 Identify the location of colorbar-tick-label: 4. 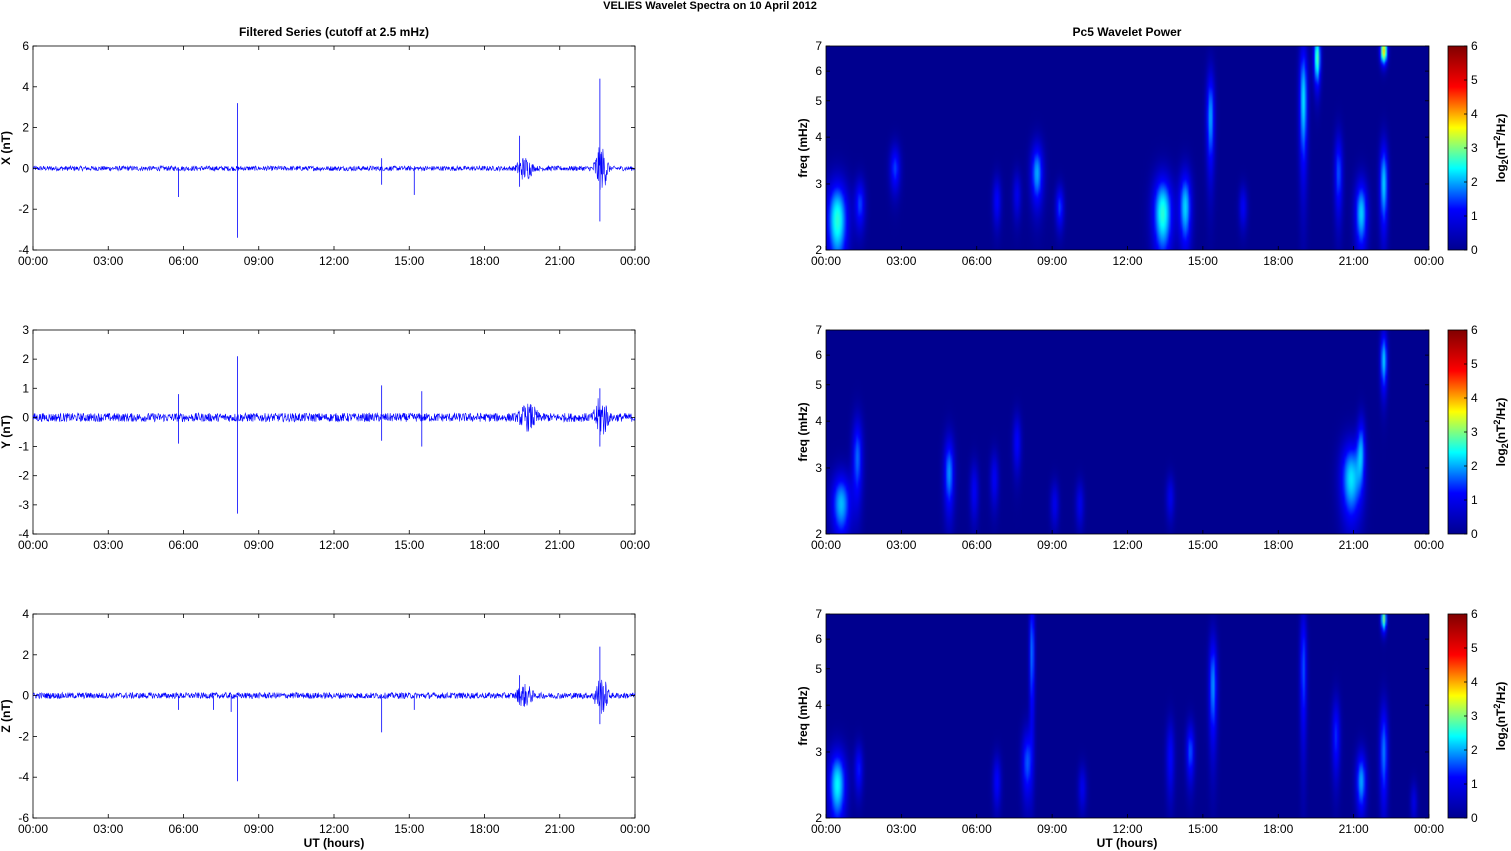
(1474, 114).